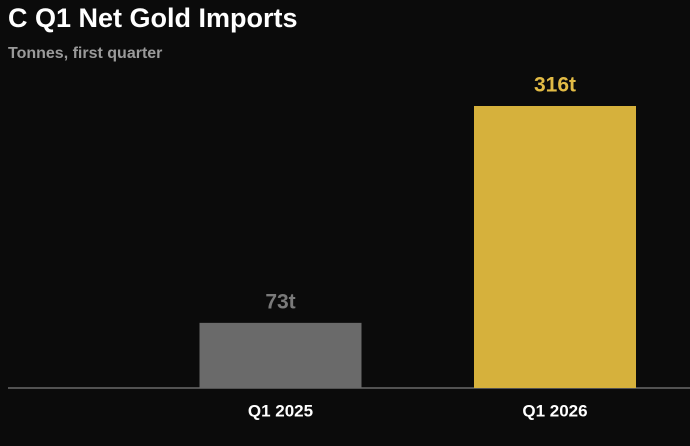 This screenshot has height=446, width=690. Describe the element at coordinates (153, 18) in the screenshot. I see `chart-title: C Q1 Net Gold Imports` at that location.